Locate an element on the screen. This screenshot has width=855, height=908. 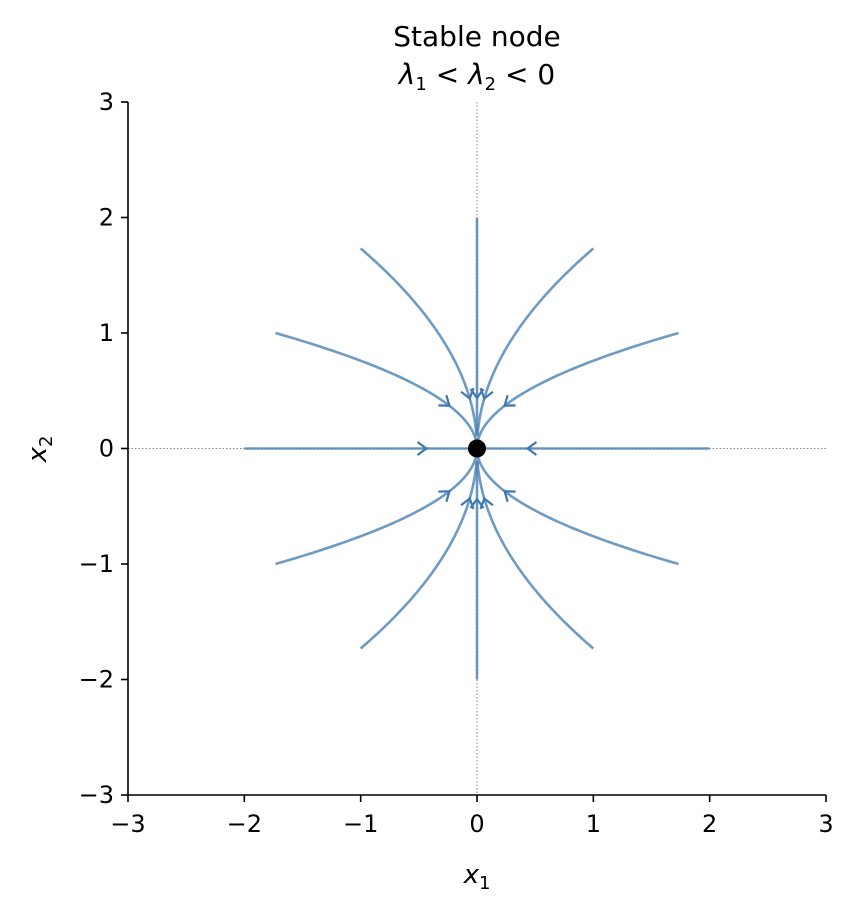
title-group: Stable node λ1 < λ2 < 0 is located at coordinates (476, 57).